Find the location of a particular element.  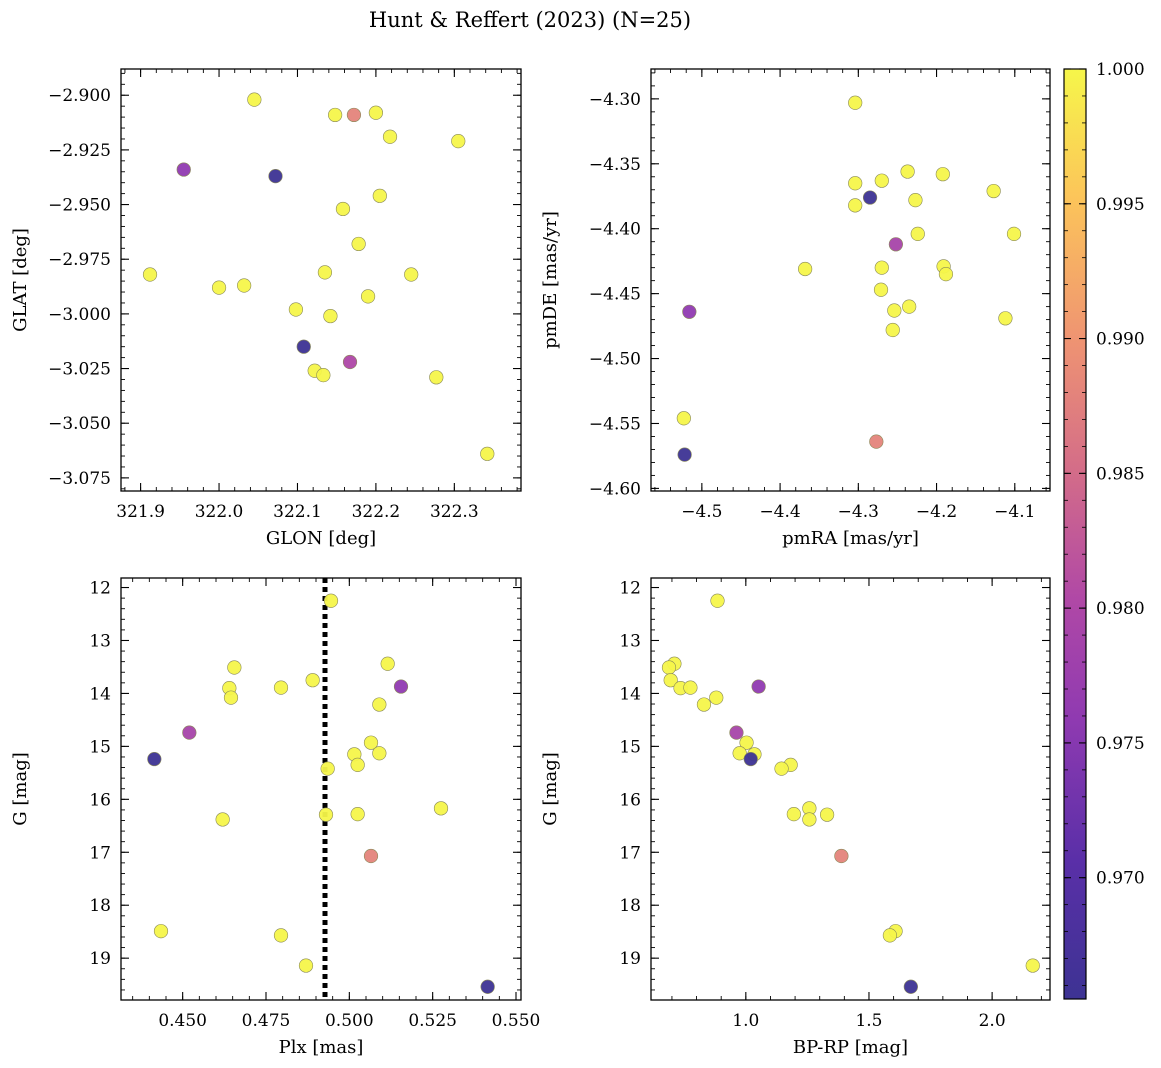

x-axis-label: Plx [mas] is located at coordinates (321, 1047).